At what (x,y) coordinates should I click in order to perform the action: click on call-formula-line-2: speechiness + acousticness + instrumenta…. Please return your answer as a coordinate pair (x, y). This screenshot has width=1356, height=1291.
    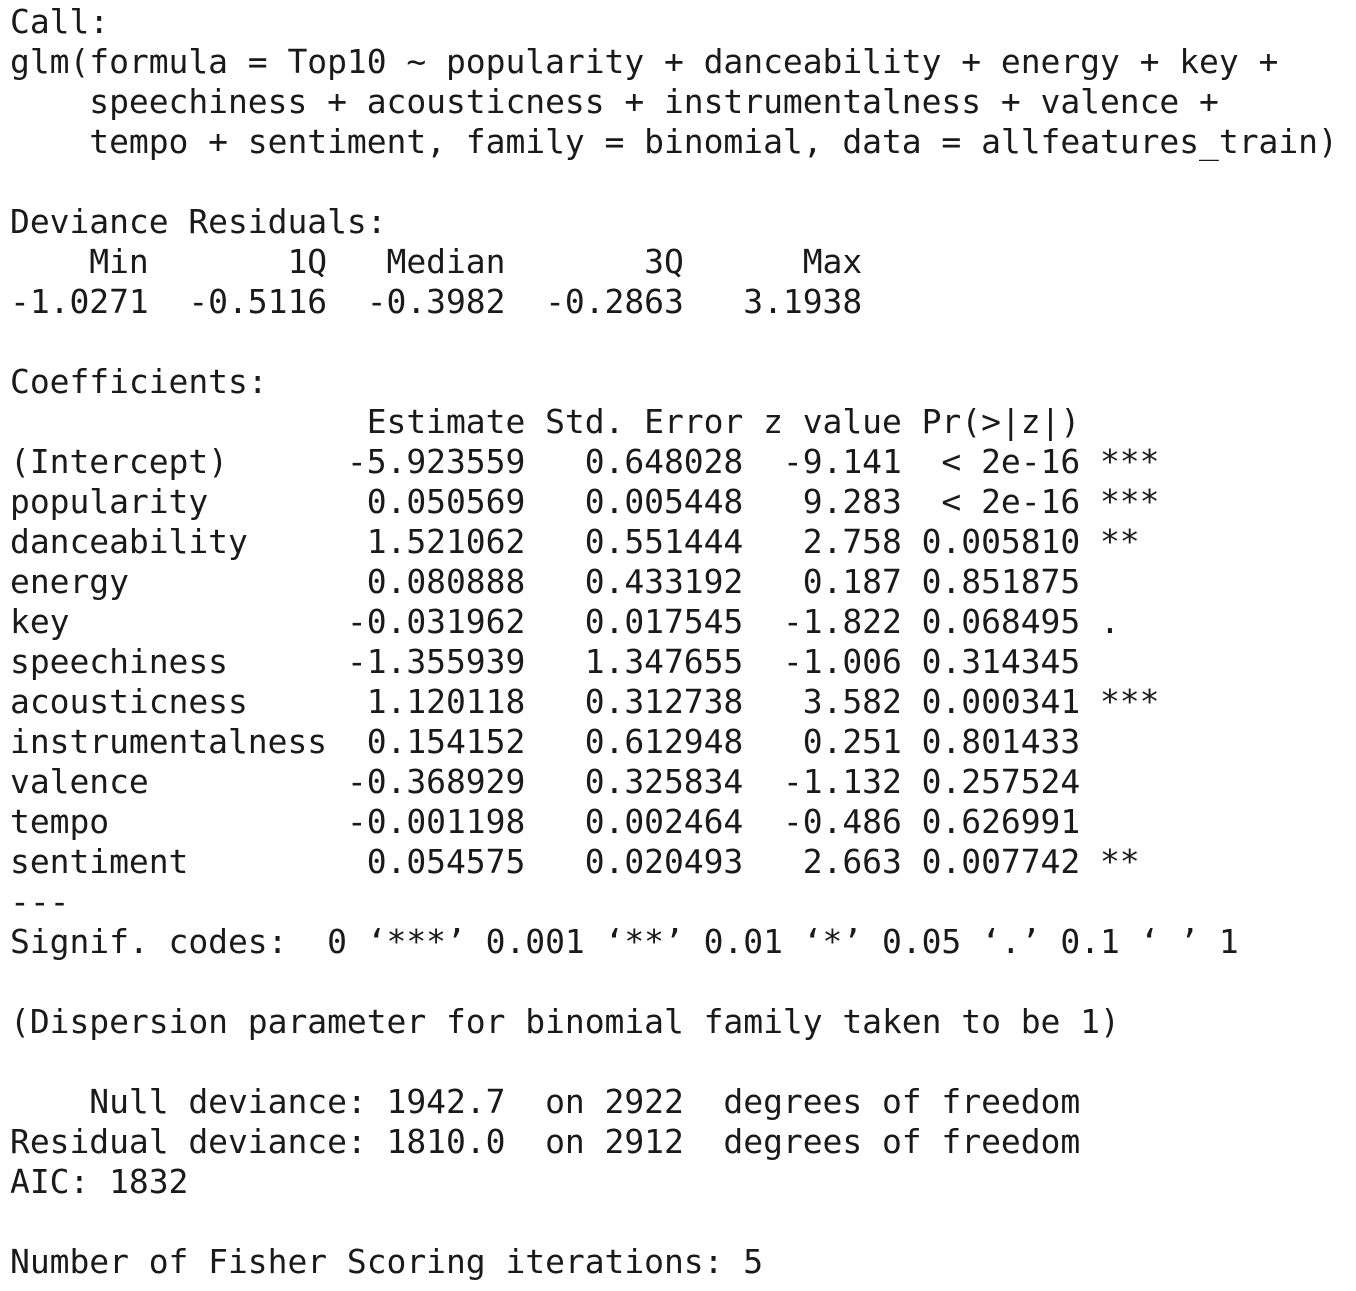
    Looking at the image, I should click on (614, 101).